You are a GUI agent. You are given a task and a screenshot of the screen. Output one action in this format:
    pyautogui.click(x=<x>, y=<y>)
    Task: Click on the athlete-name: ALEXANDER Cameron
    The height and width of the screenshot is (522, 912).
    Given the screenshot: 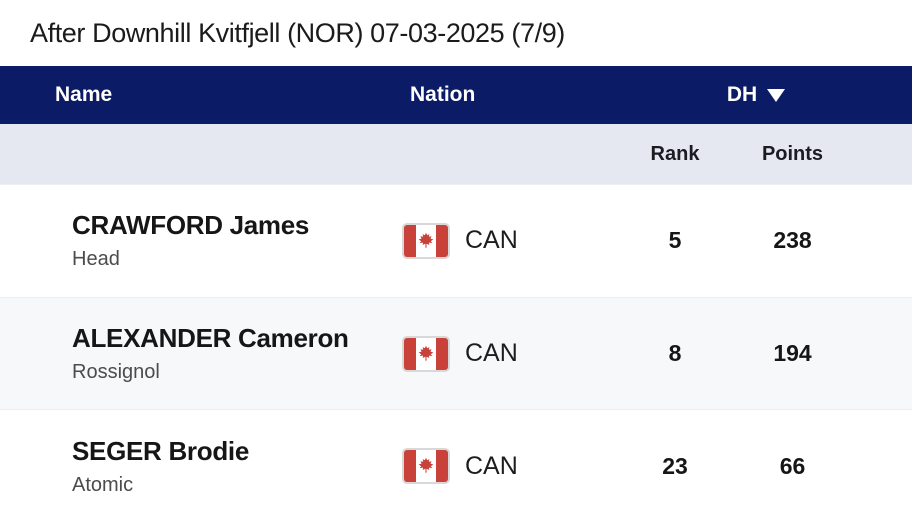 What is the action you would take?
    pyautogui.click(x=210, y=338)
    